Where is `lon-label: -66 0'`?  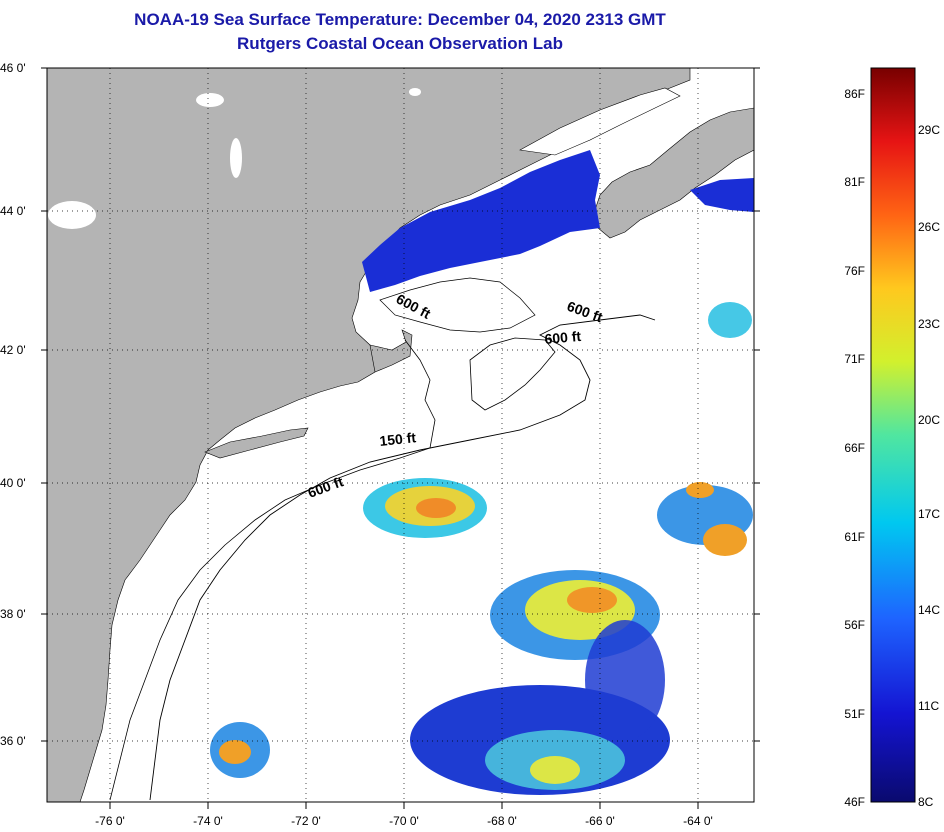
lon-label: -66 0' is located at coordinates (600, 821).